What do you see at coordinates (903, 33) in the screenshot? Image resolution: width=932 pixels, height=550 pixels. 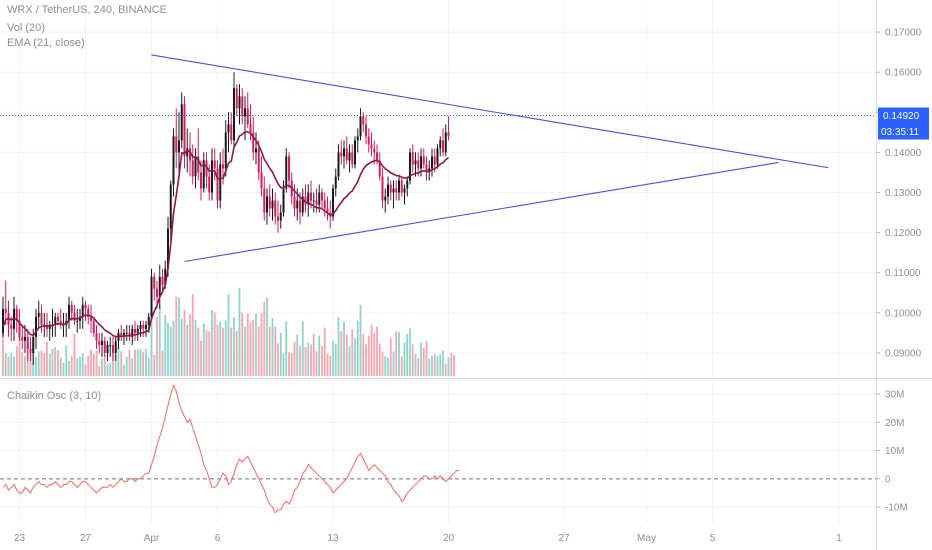 I see `price-tick-label: 0.17000` at bounding box center [903, 33].